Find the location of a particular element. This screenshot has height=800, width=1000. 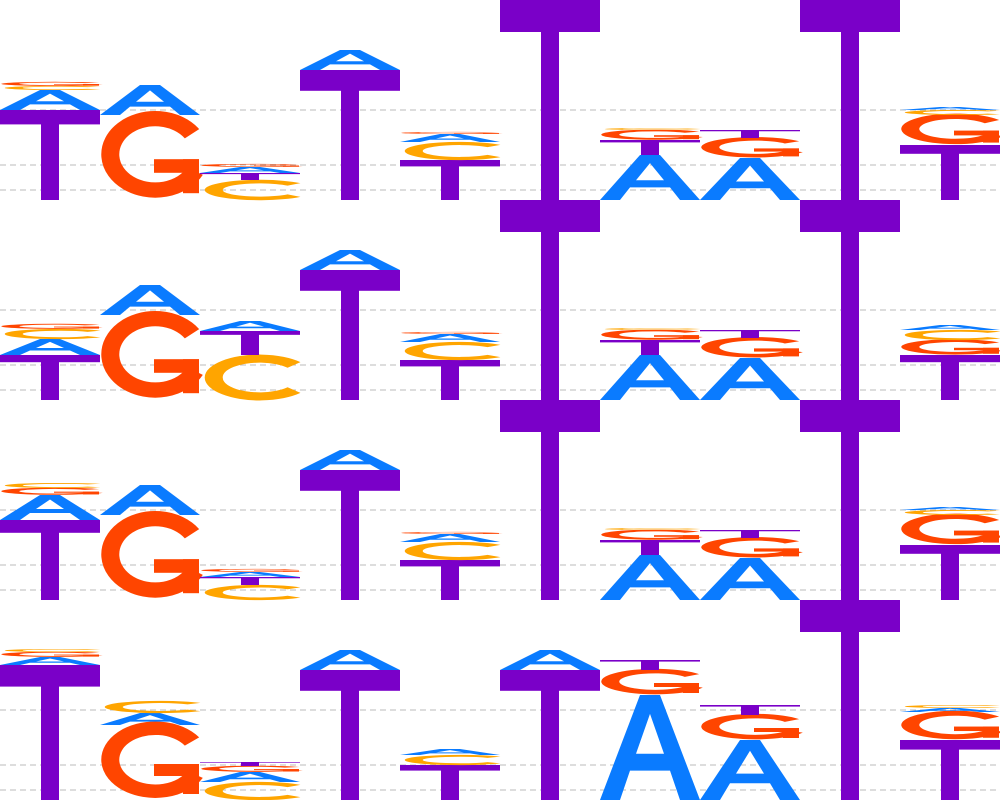

logo-4-pos-4-letter-a is located at coordinates (350, 660).